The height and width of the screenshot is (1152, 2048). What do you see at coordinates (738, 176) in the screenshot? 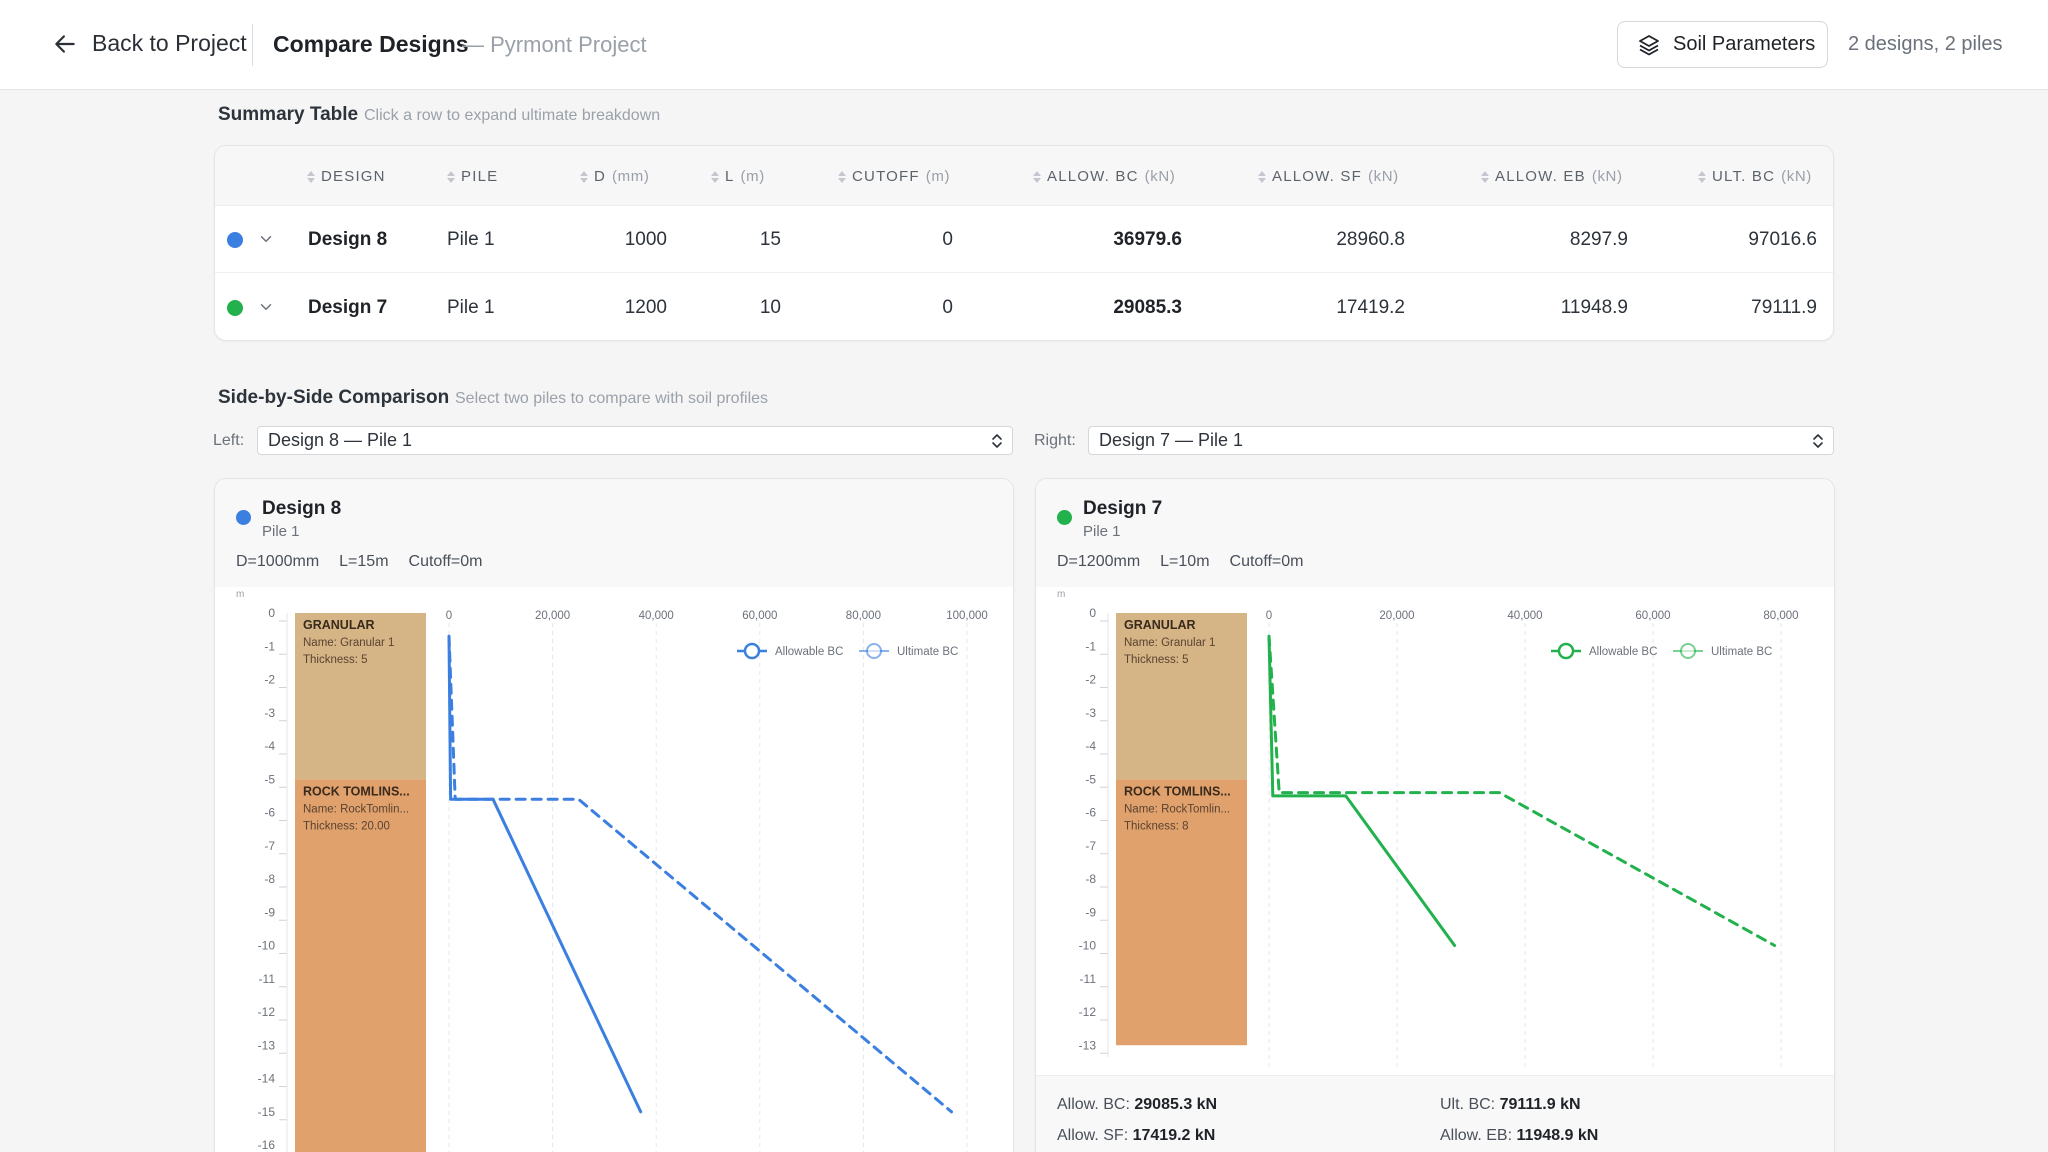
I see `col-l: L (m)` at bounding box center [738, 176].